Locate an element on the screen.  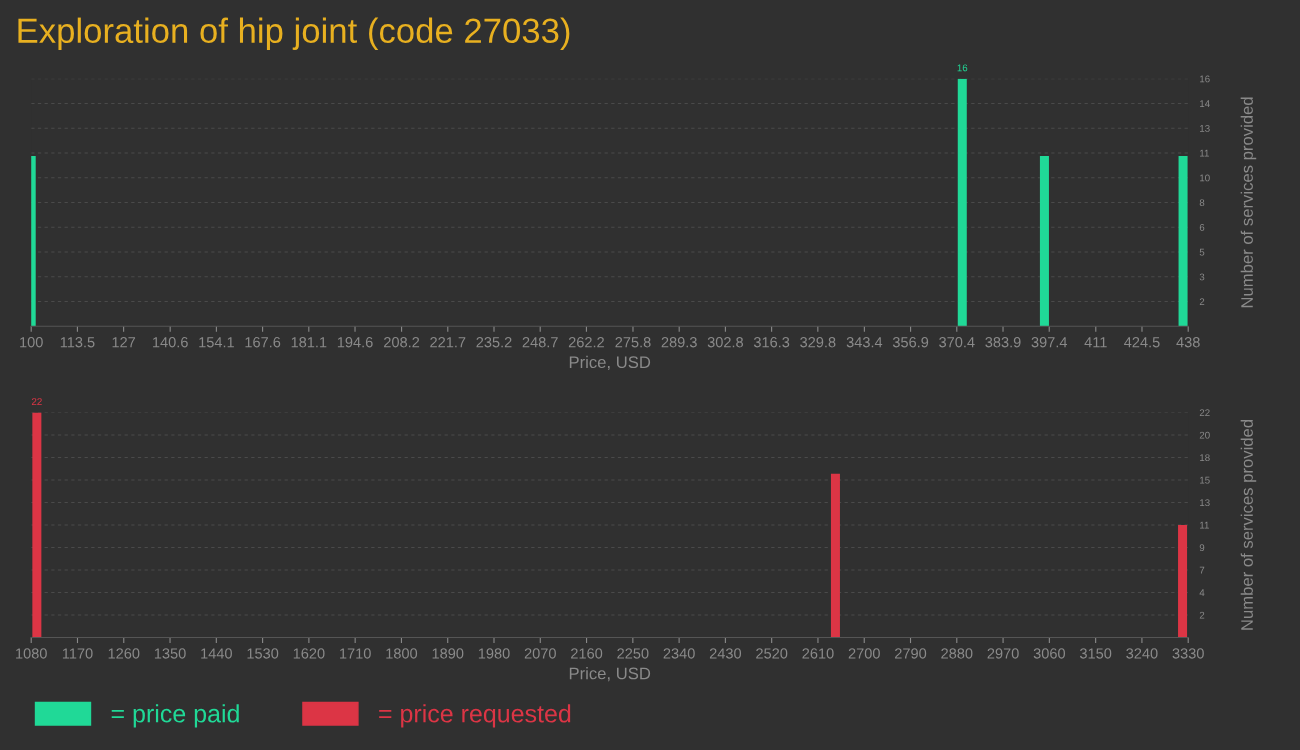
y-tick-label: 5 is located at coordinates (1202, 252).